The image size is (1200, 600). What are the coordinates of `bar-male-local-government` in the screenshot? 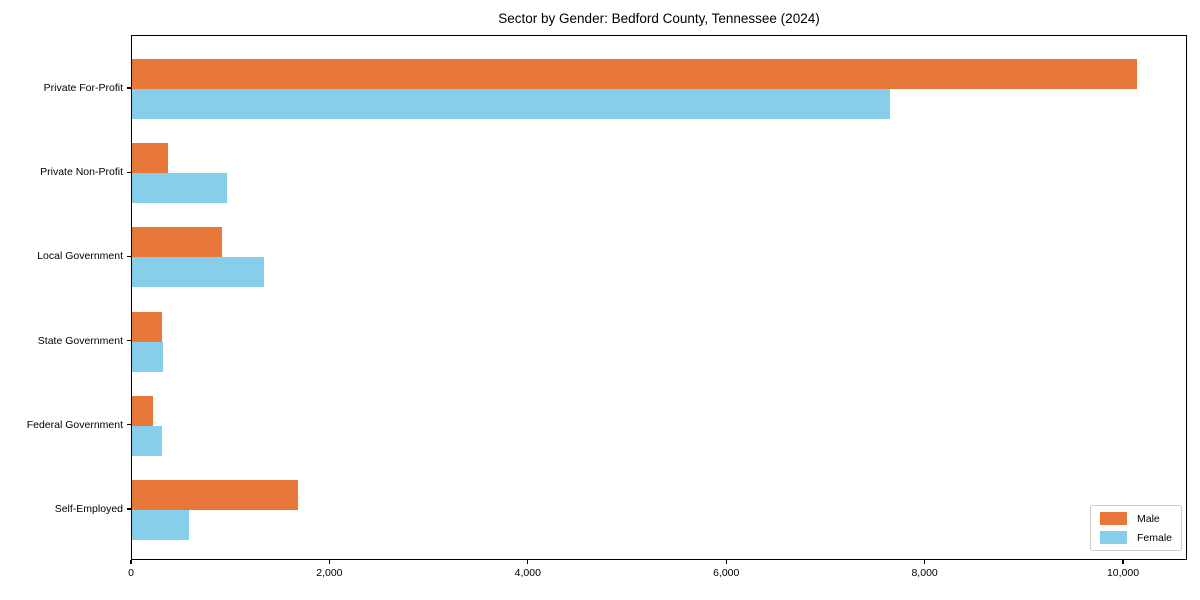 It's located at (177, 242).